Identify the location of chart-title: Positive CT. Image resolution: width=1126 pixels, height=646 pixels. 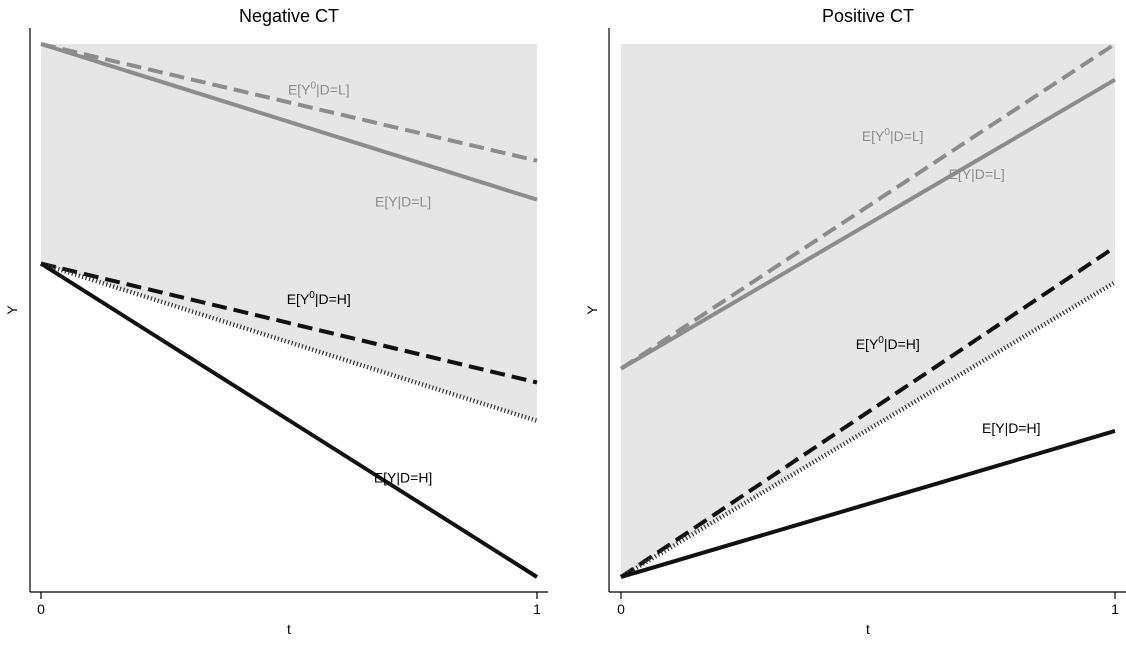
(868, 16).